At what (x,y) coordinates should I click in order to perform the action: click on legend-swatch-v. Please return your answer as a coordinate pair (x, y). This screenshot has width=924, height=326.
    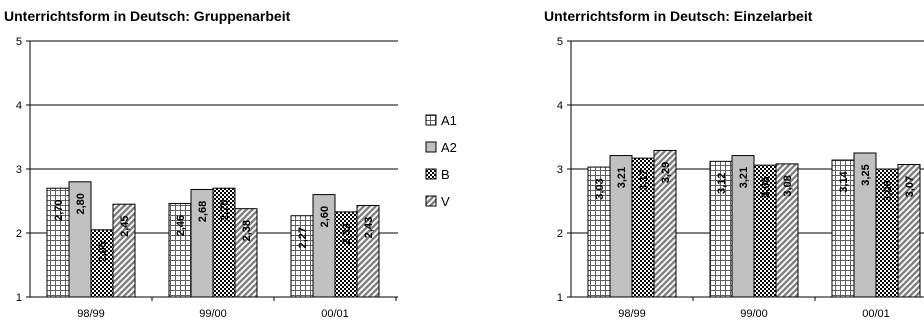
    Looking at the image, I should click on (431, 201).